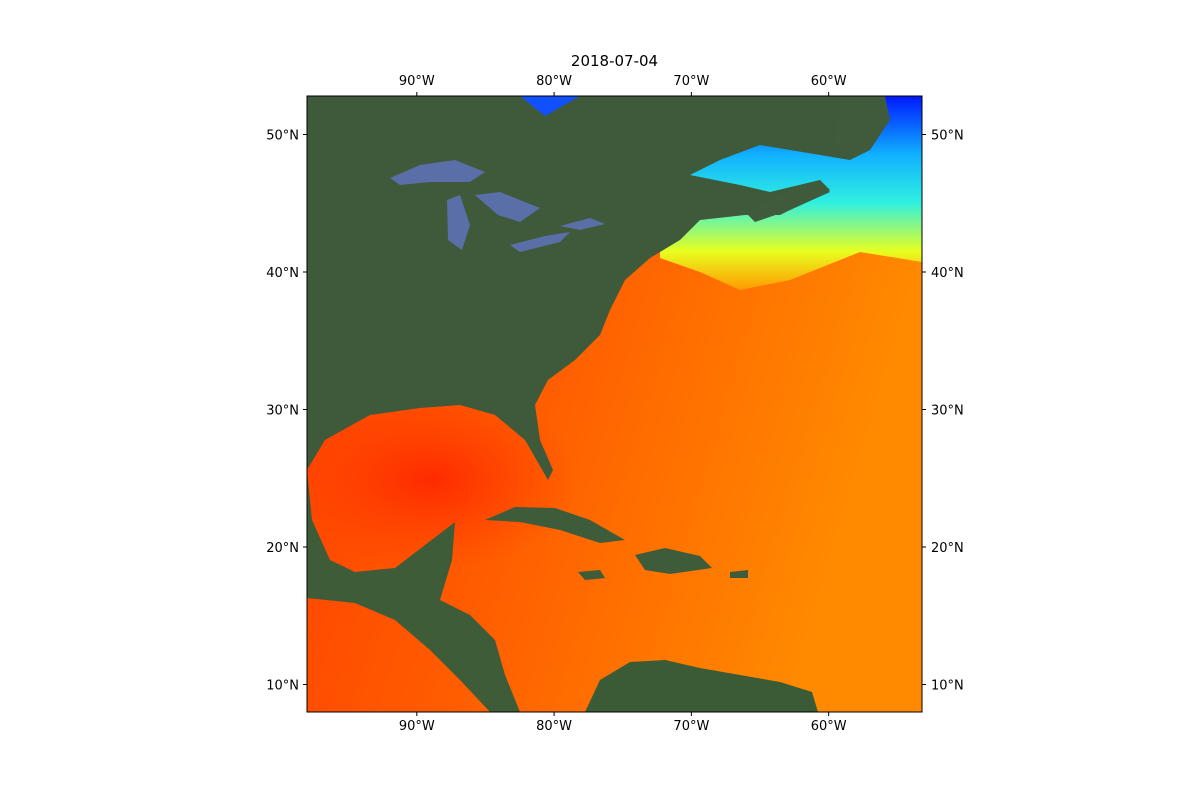  I want to click on y-tick-label-right: 30°N, so click(947, 411).